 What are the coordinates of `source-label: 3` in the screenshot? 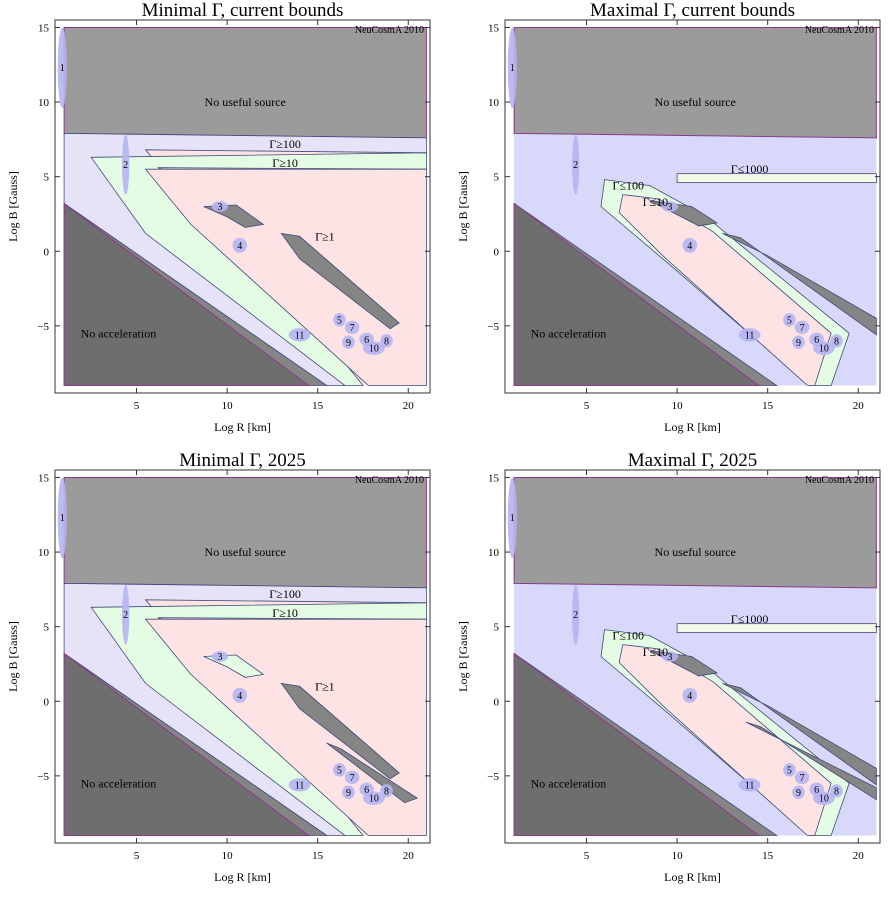 It's located at (669, 207).